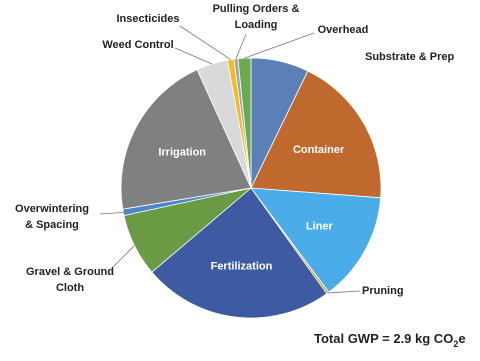  What do you see at coordinates (319, 150) in the screenshot?
I see `slice-label: Container` at bounding box center [319, 150].